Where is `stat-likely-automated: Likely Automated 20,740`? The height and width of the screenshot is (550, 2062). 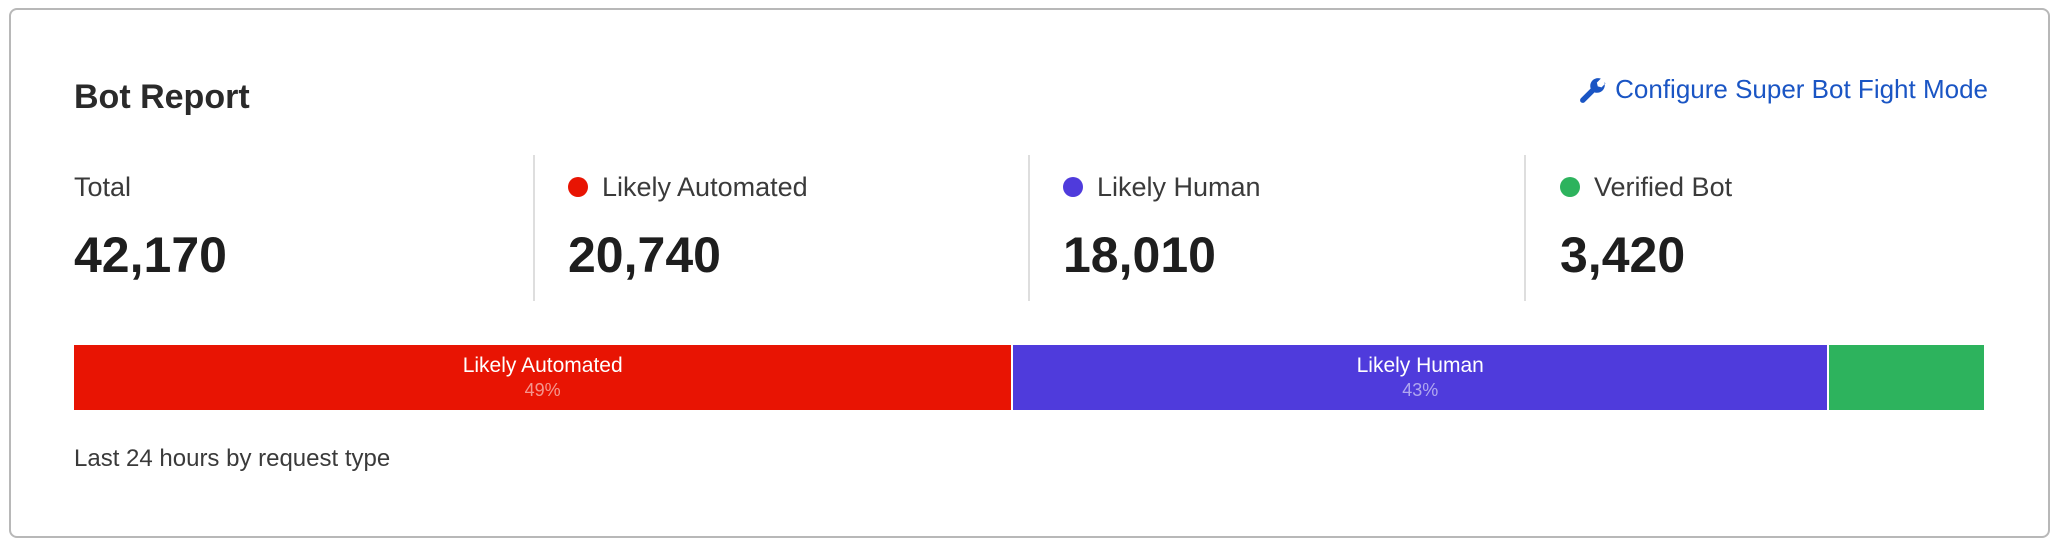 stat-likely-automated: Likely Automated 20,740 is located at coordinates (688, 227).